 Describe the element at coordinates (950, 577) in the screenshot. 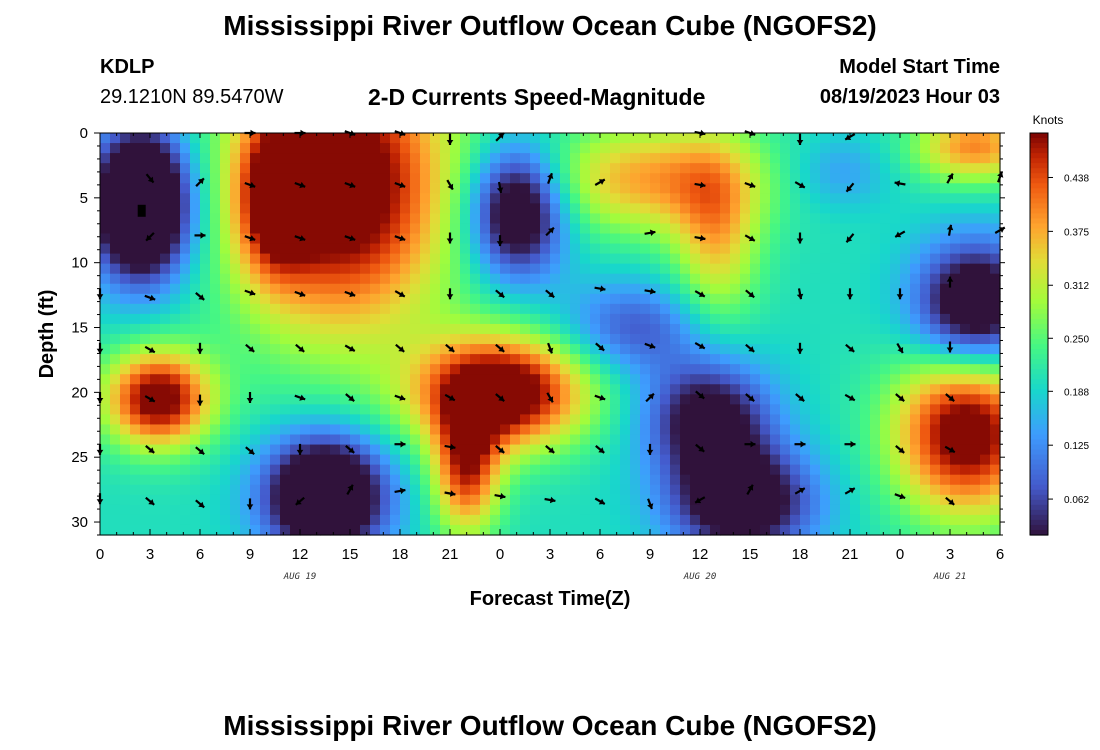

I see `date-label: AUG 21` at that location.